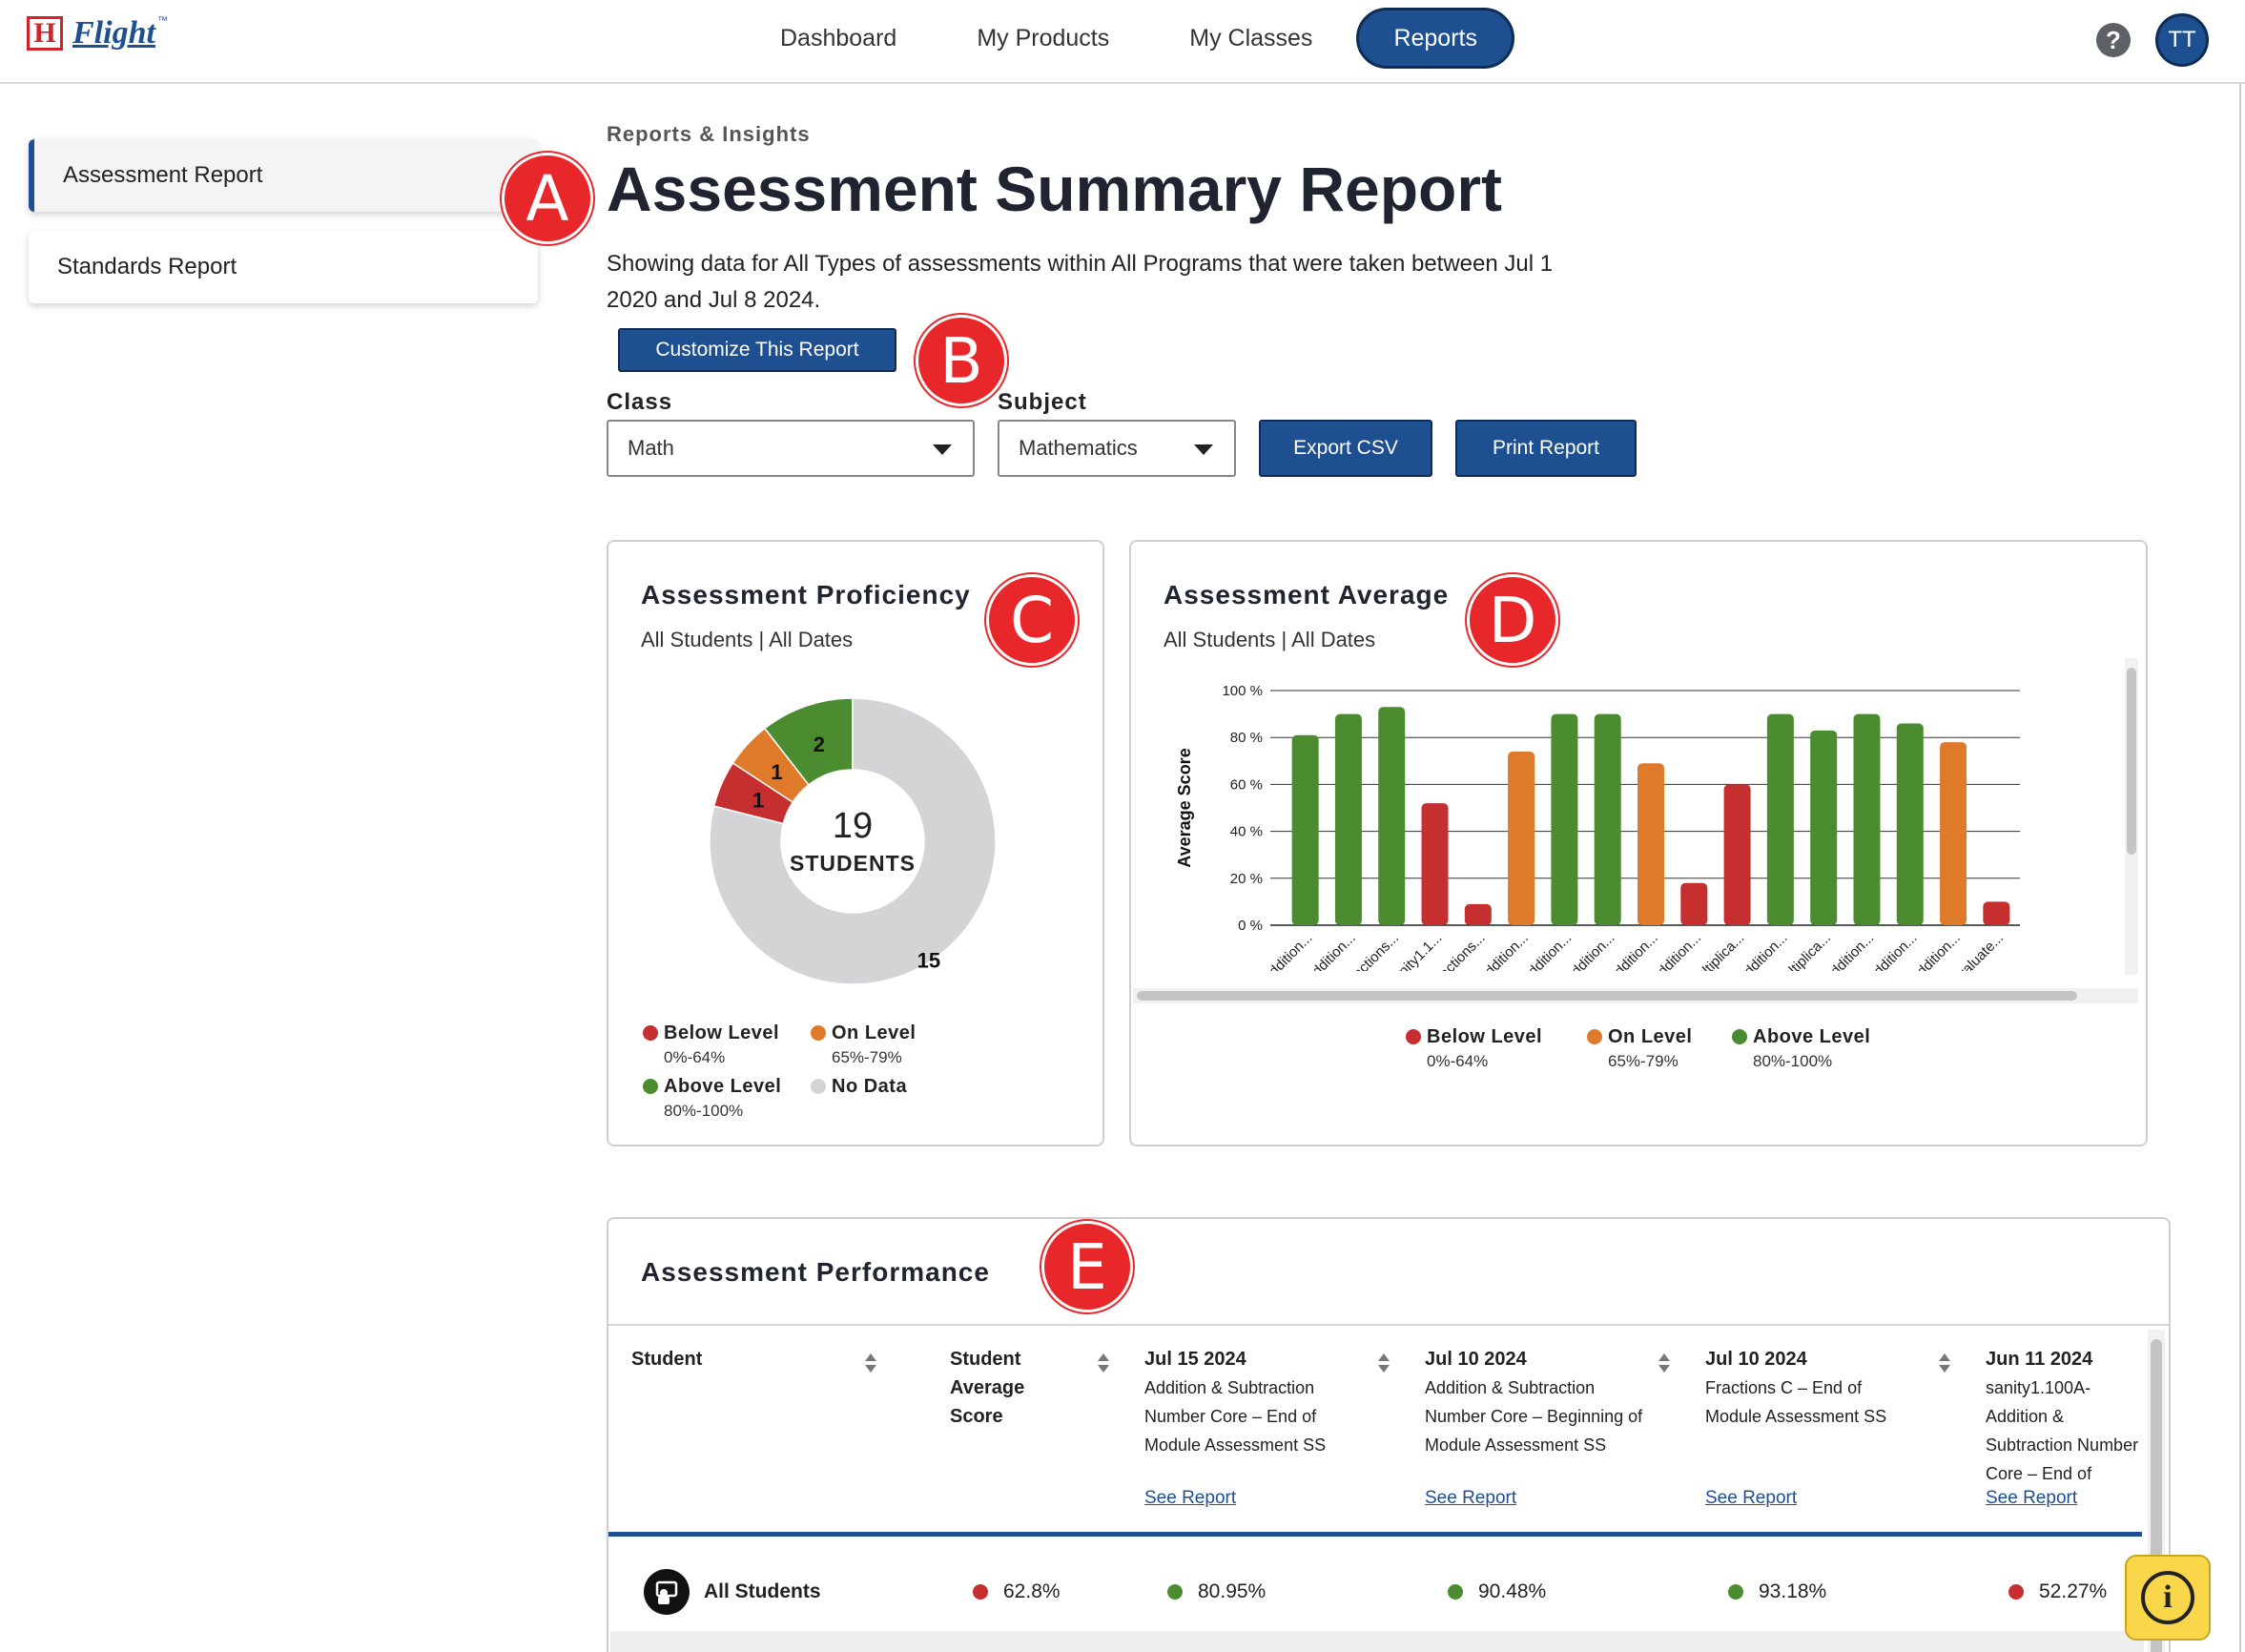 The width and height of the screenshot is (2245, 1652). What do you see at coordinates (1133, 38) in the screenshot?
I see `main-nav: Dashboard My Products My Classes Reports` at bounding box center [1133, 38].